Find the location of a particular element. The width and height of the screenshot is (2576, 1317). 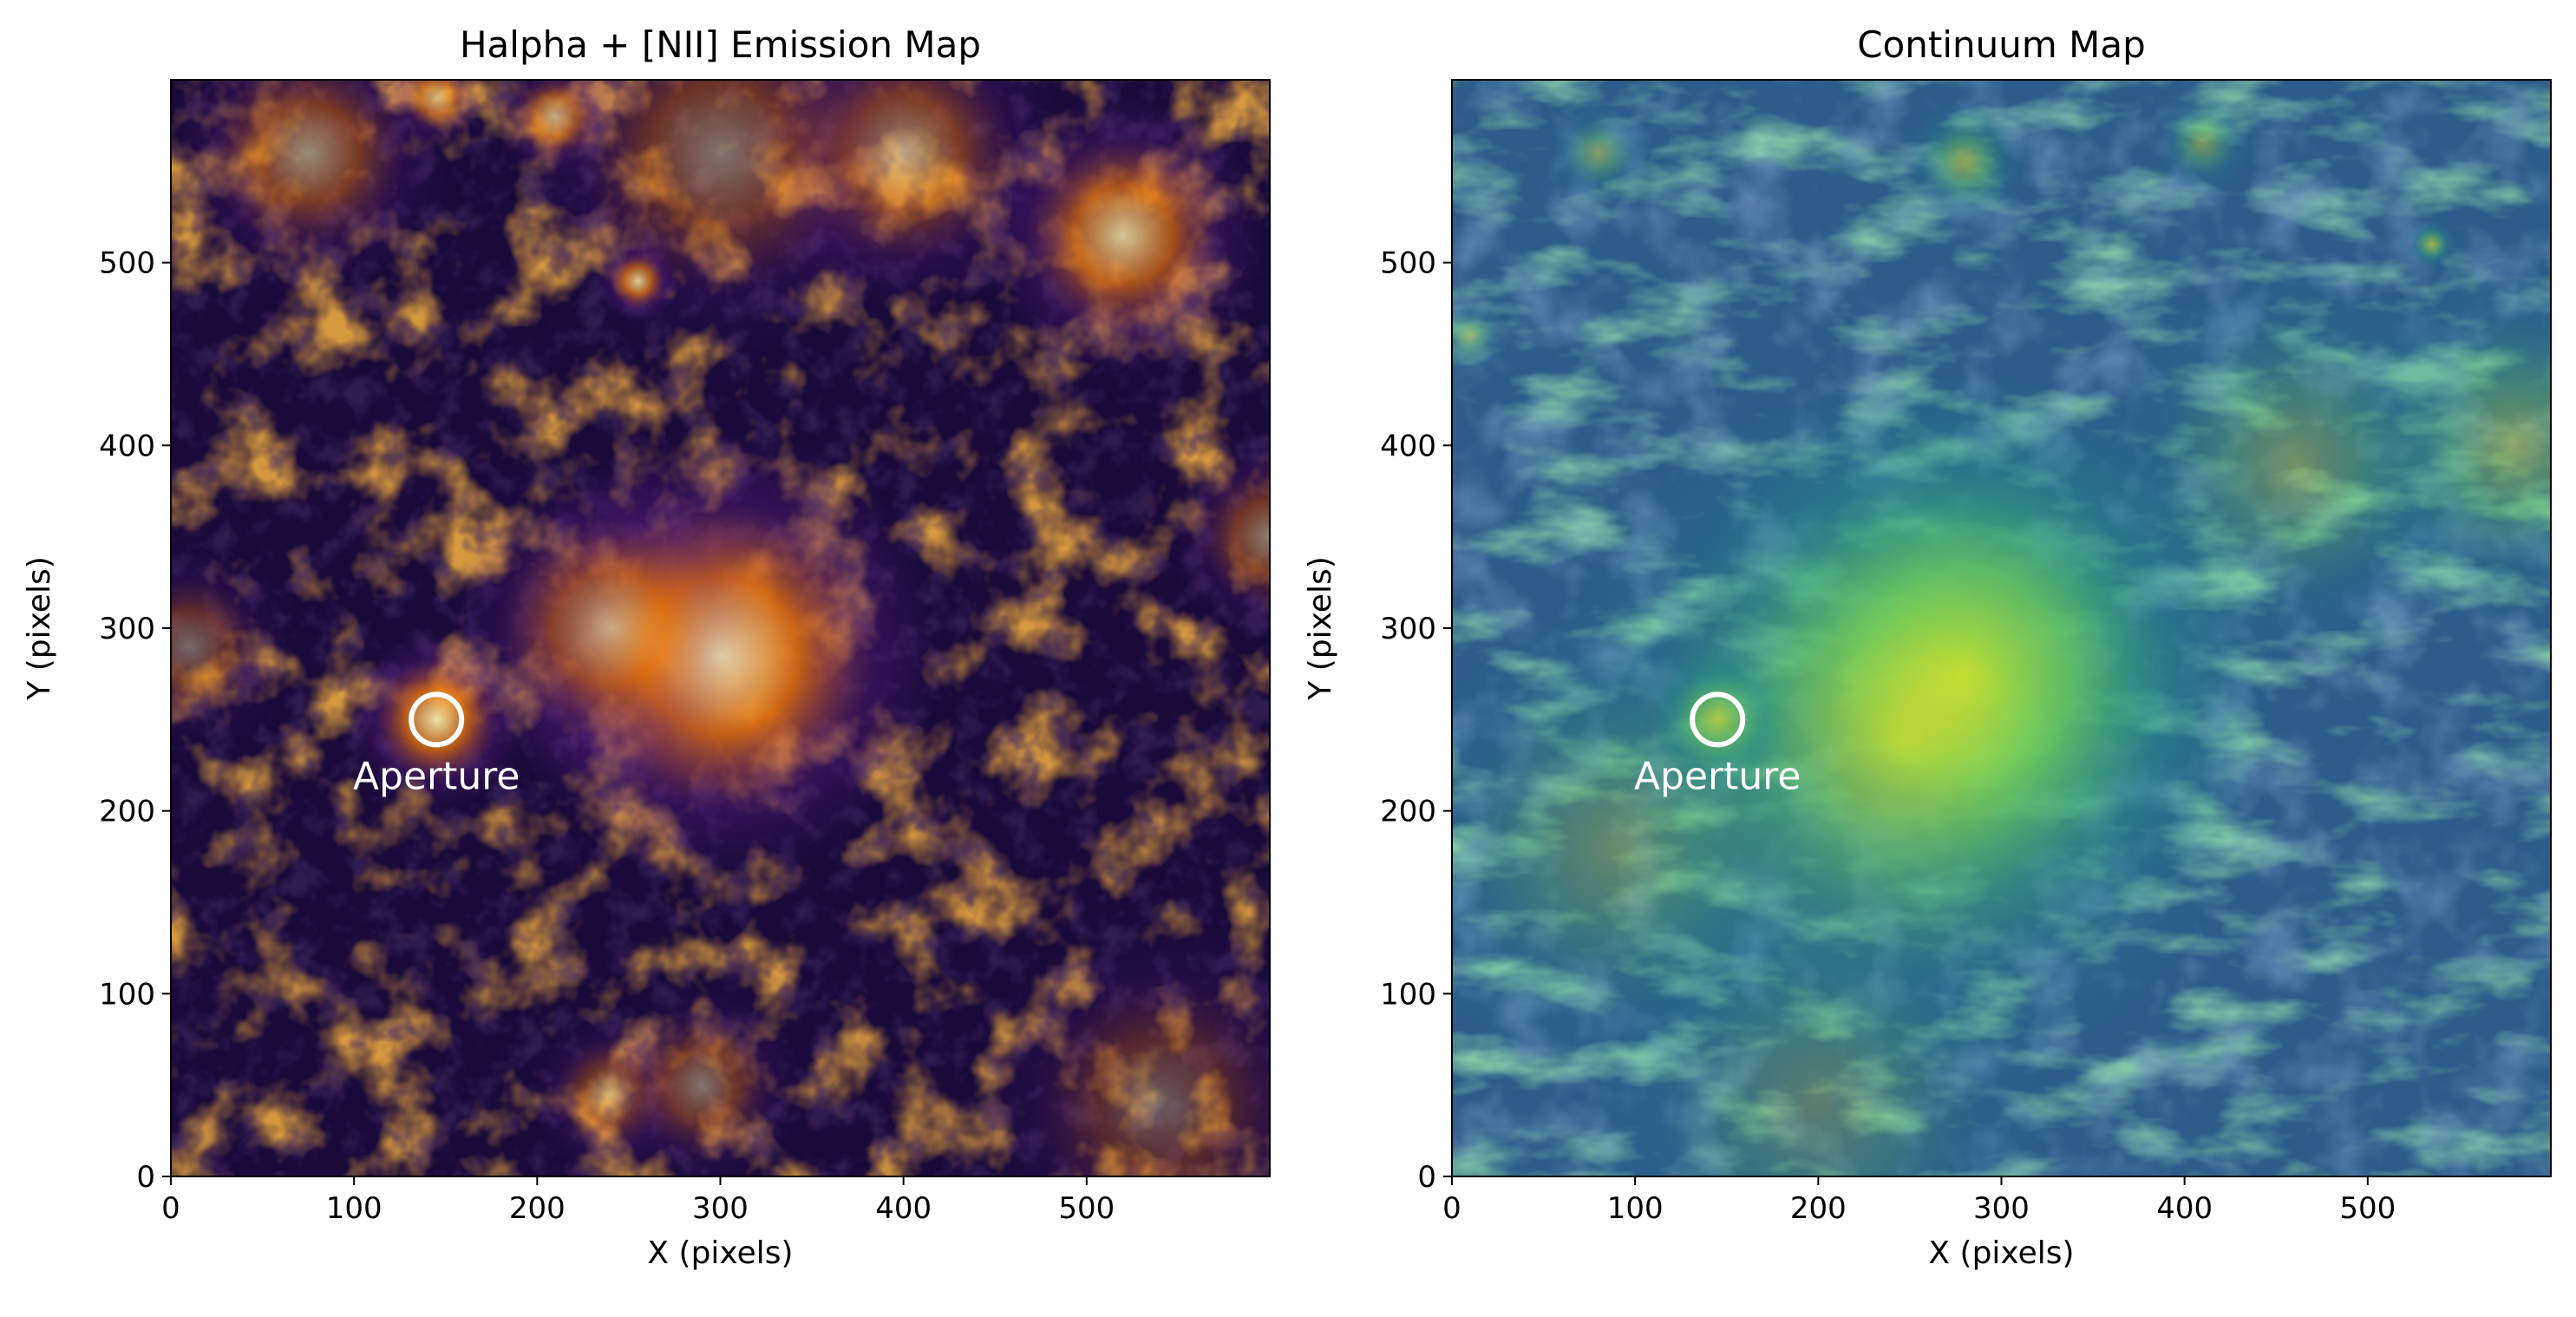

chart-title: Continuum Map is located at coordinates (2001, 44).